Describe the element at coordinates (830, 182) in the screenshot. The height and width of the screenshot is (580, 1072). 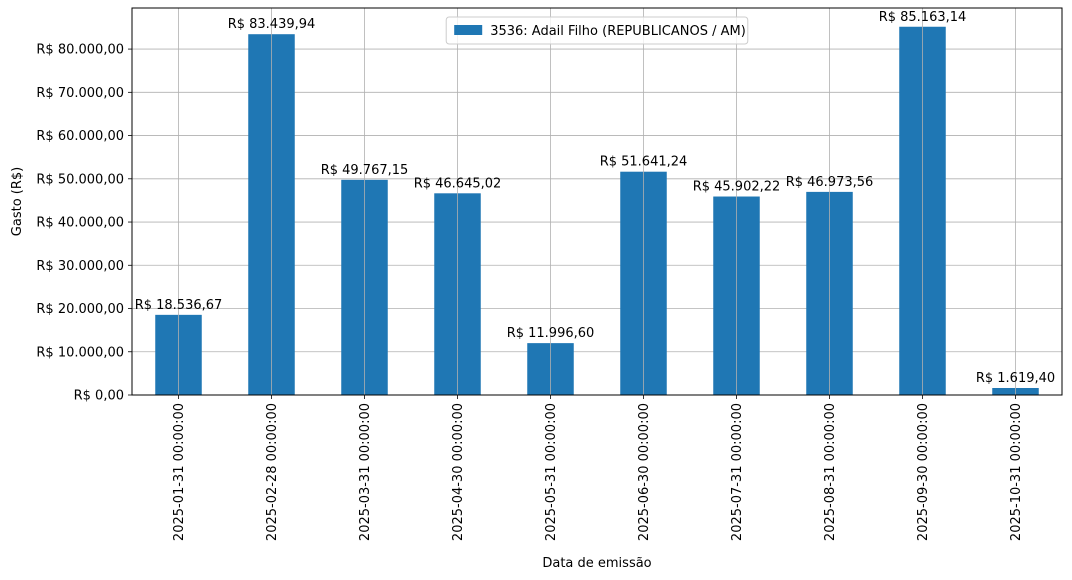
I see `data-label: R$ 46.973,56` at that location.